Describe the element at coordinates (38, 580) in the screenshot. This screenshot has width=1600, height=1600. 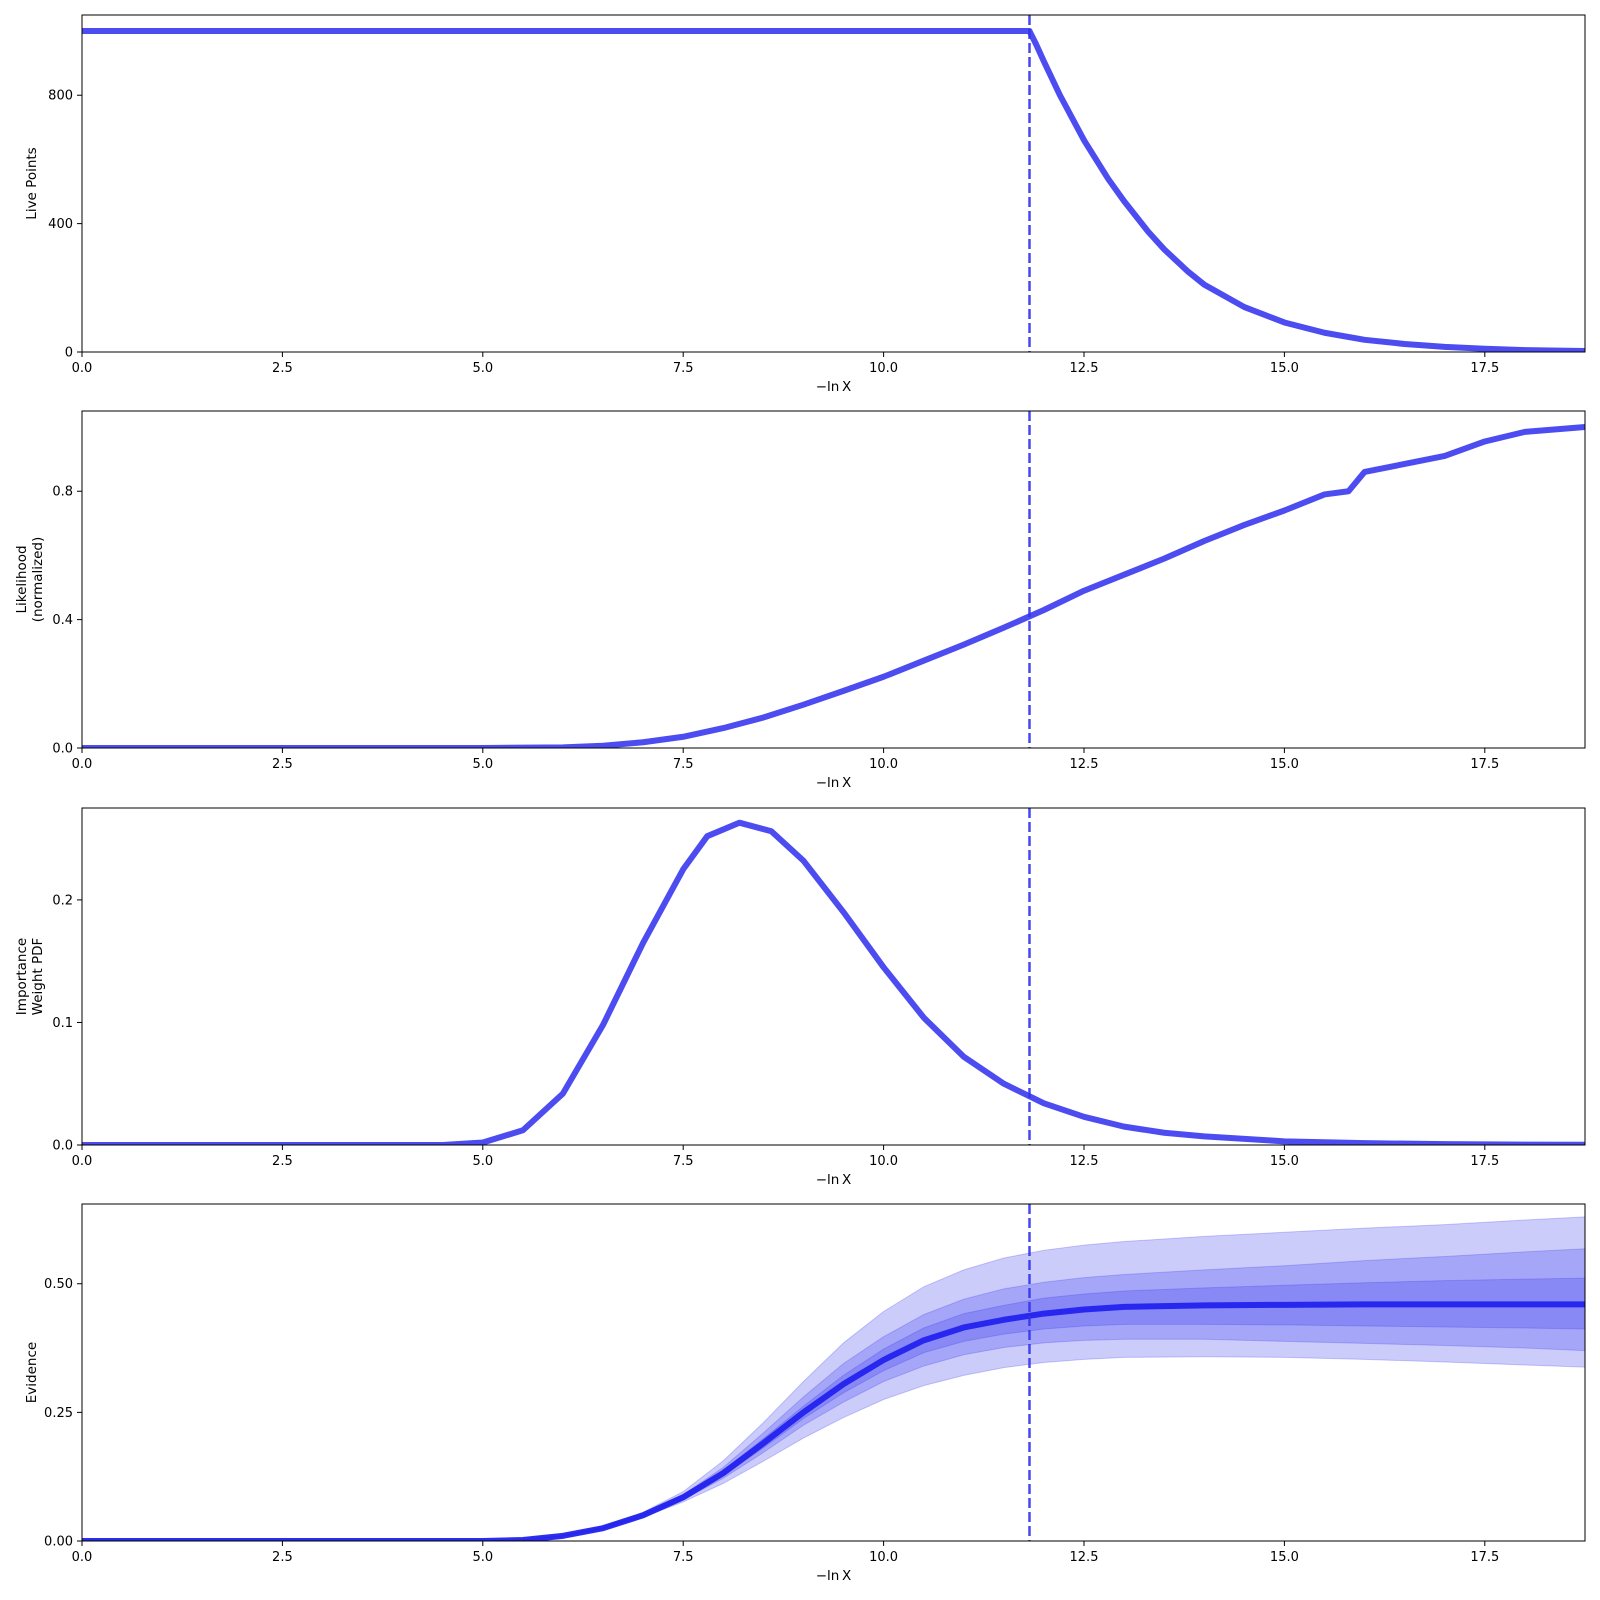
I see `likelihood-y-axis-label: (normalized)` at that location.